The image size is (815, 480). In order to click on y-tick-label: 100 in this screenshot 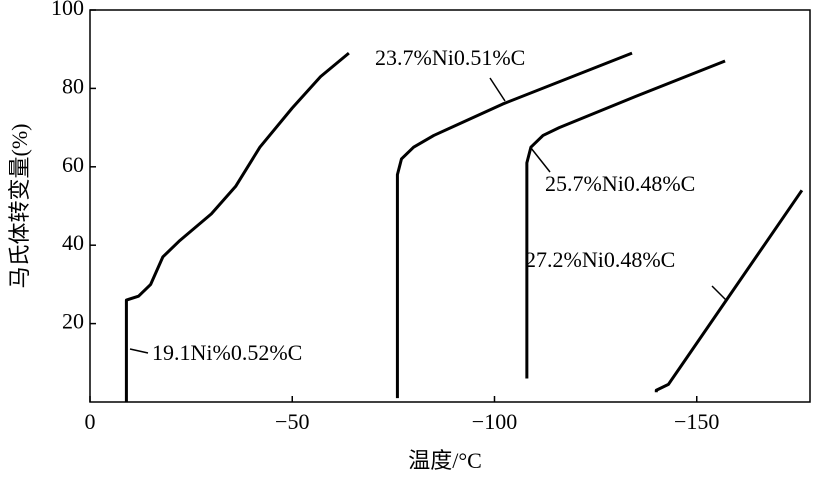, I will do `click(67, 10)`.